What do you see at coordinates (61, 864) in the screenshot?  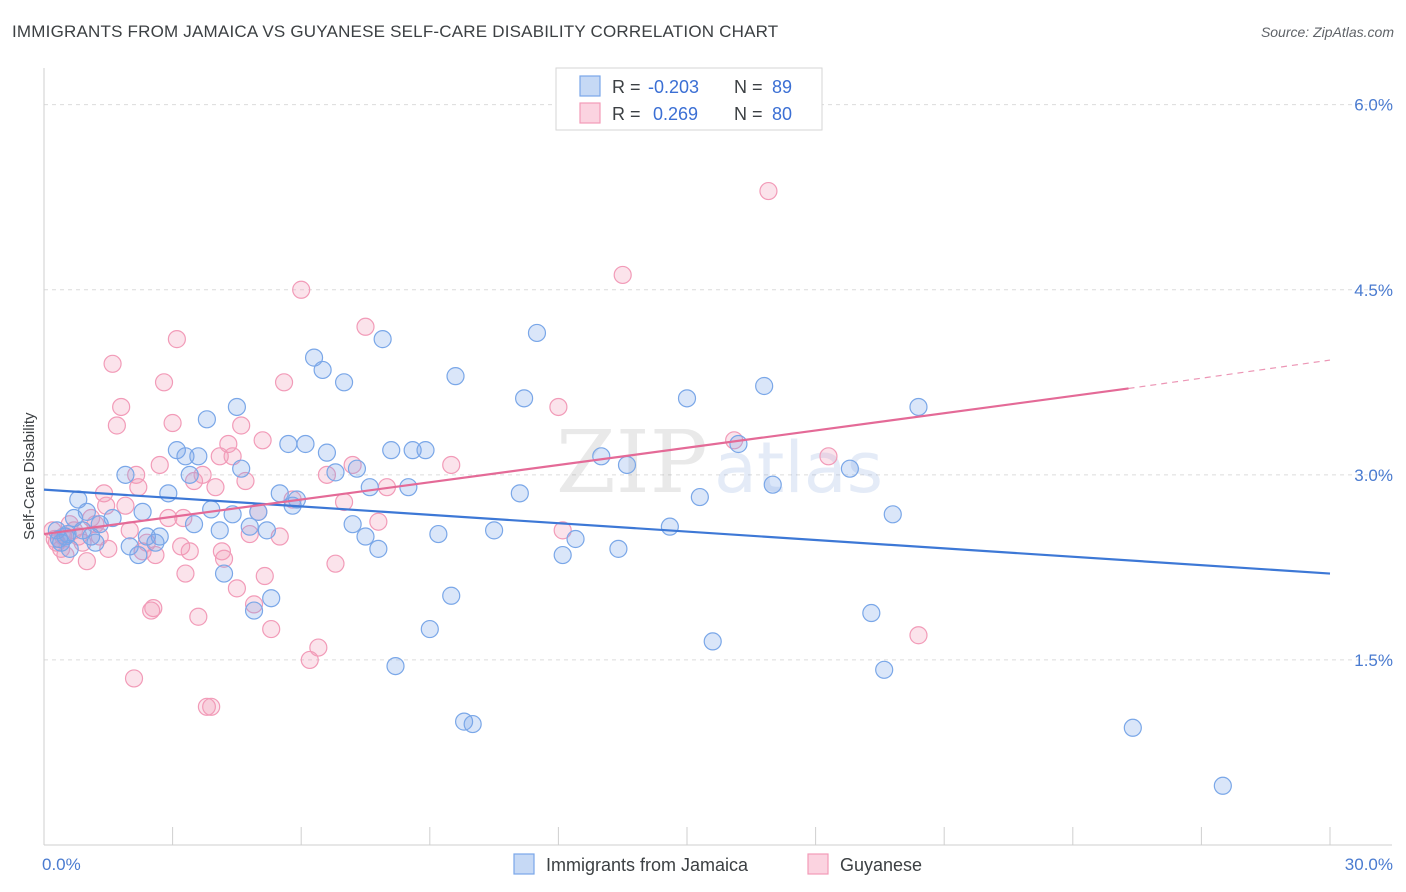 I see `x-tick-label: 0.0%` at bounding box center [61, 864].